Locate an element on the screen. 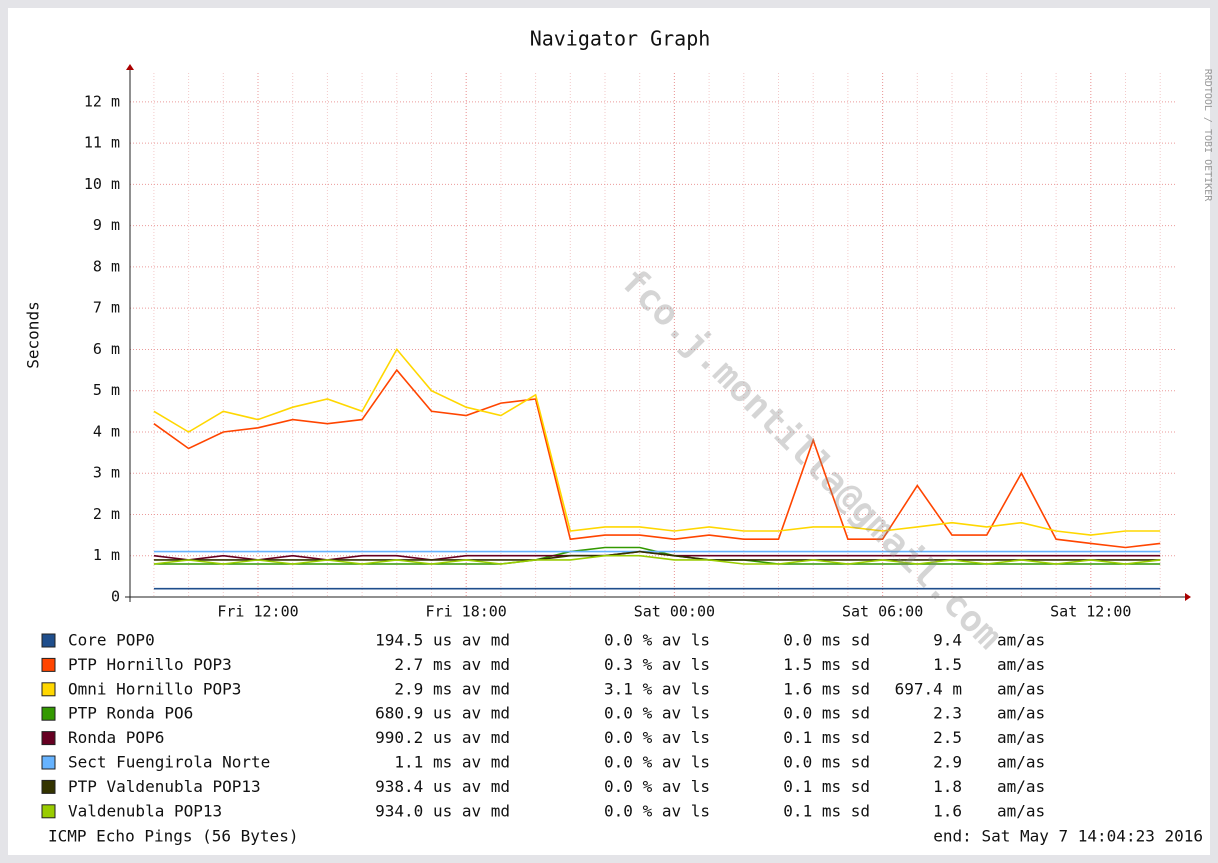 This screenshot has height=863, width=1218. side-text: RRDTOOL / TOBI OETIKER is located at coordinates (1207, 135).